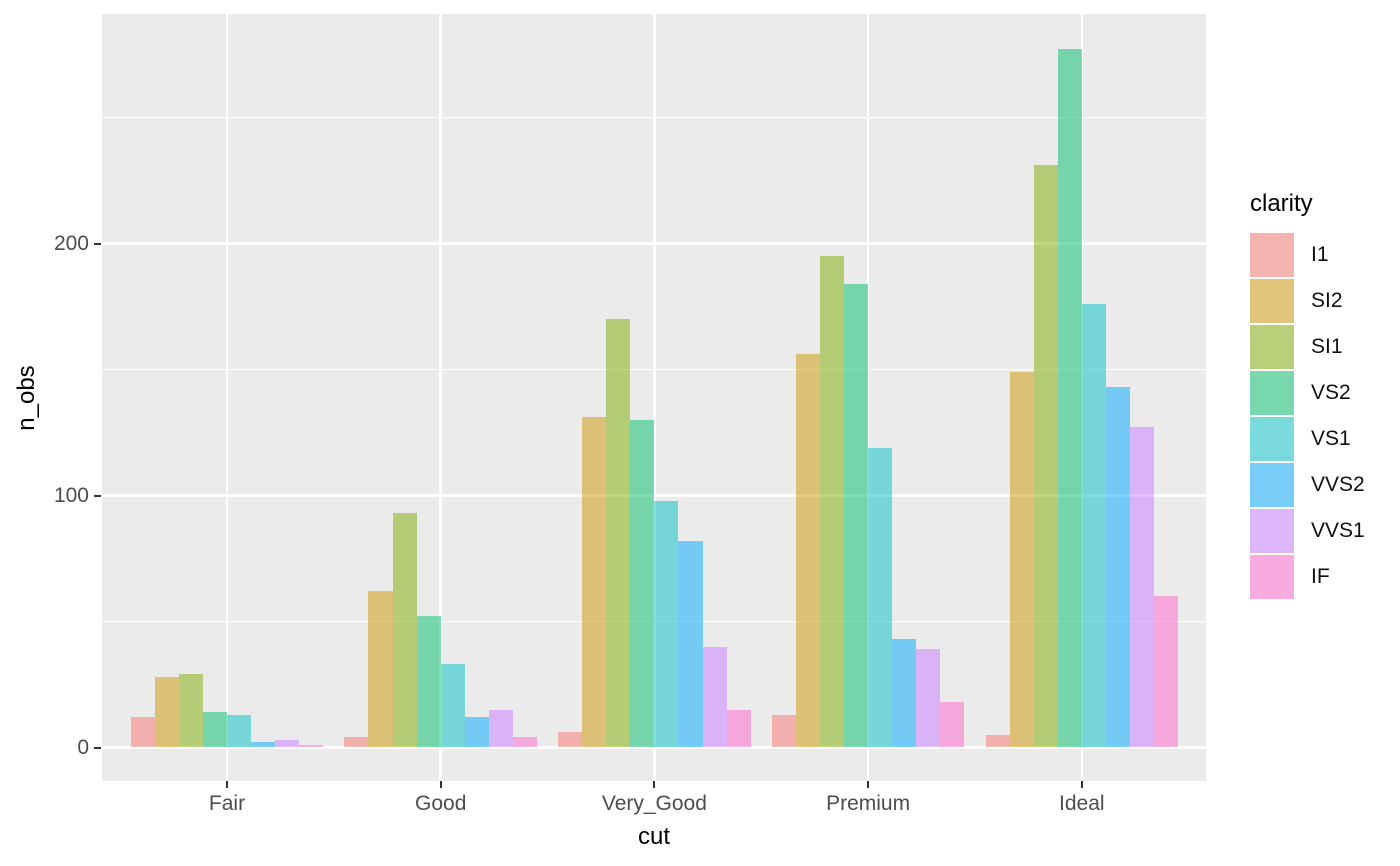 This screenshot has height=866, width=1400. I want to click on legend-label-vs2: VS2, so click(1331, 392).